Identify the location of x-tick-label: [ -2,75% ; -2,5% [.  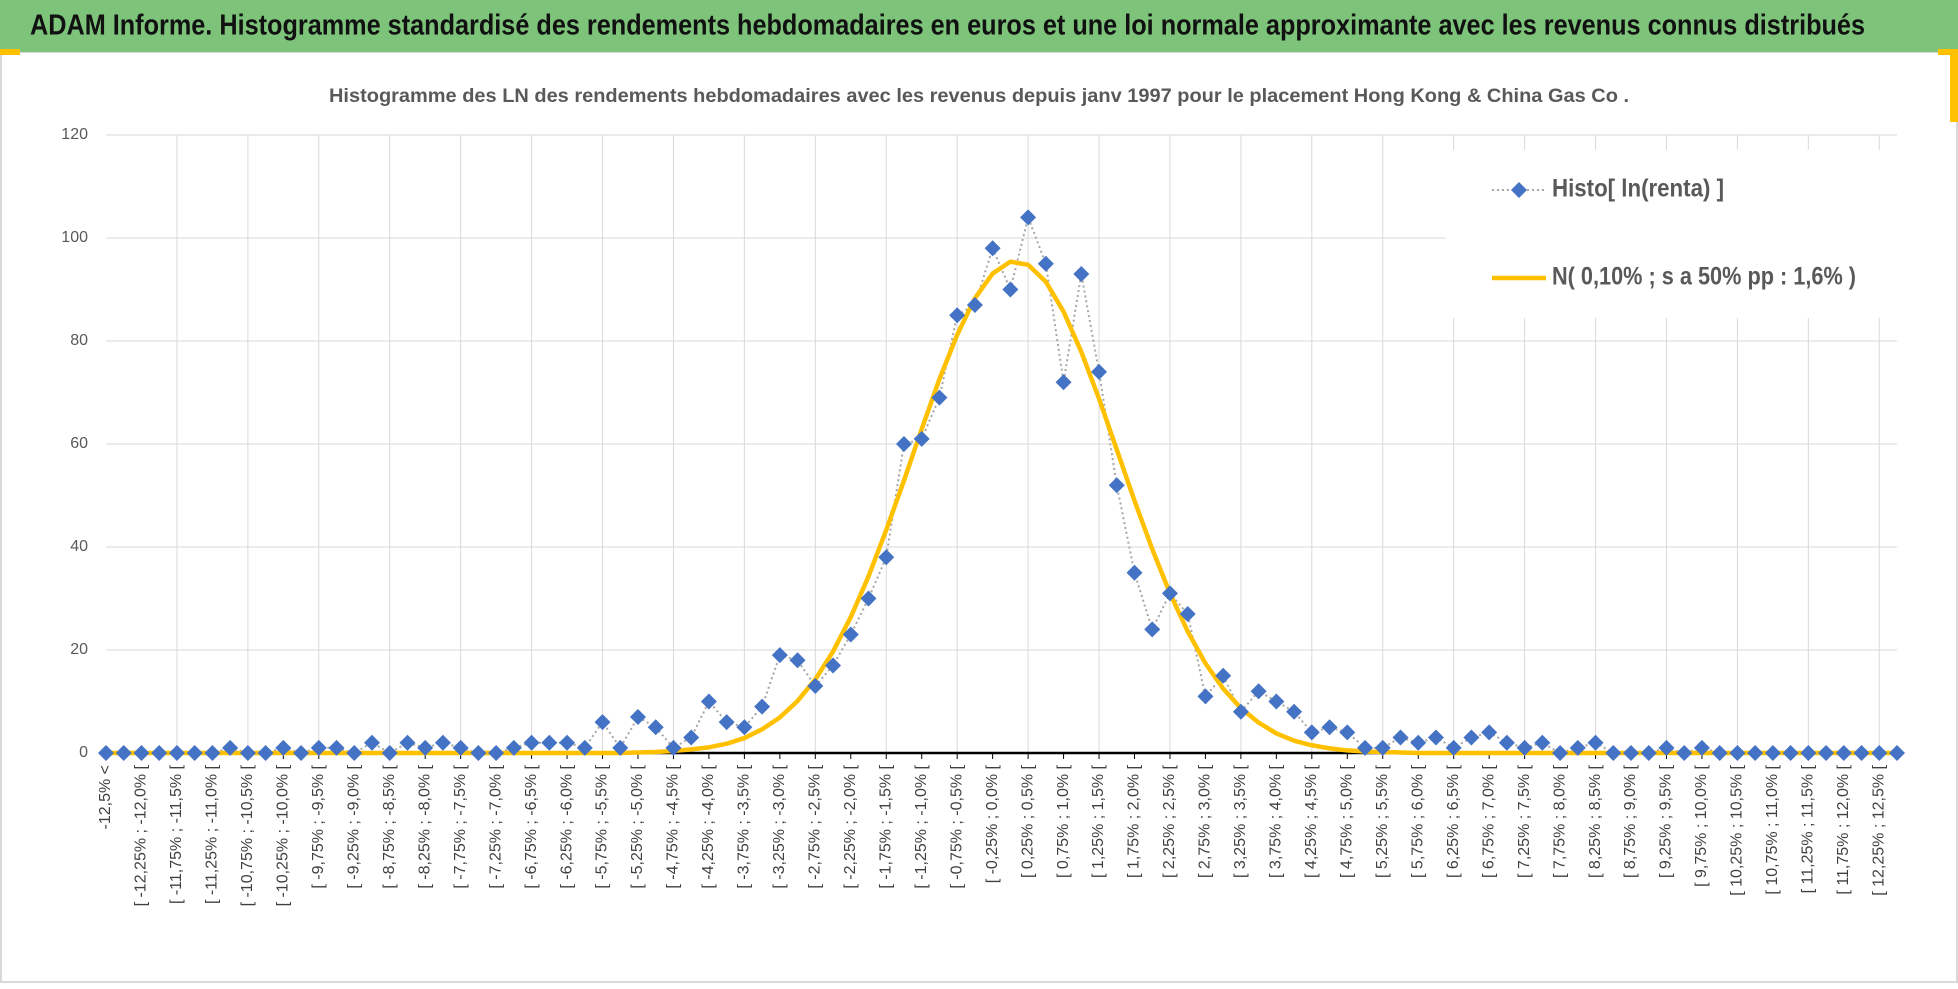
(815, 826).